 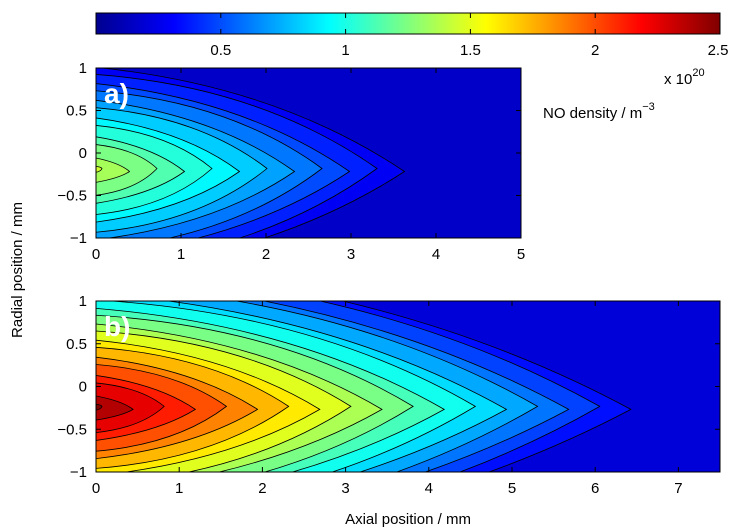 What do you see at coordinates (595, 488) in the screenshot?
I see `x-tick-label: 6` at bounding box center [595, 488].